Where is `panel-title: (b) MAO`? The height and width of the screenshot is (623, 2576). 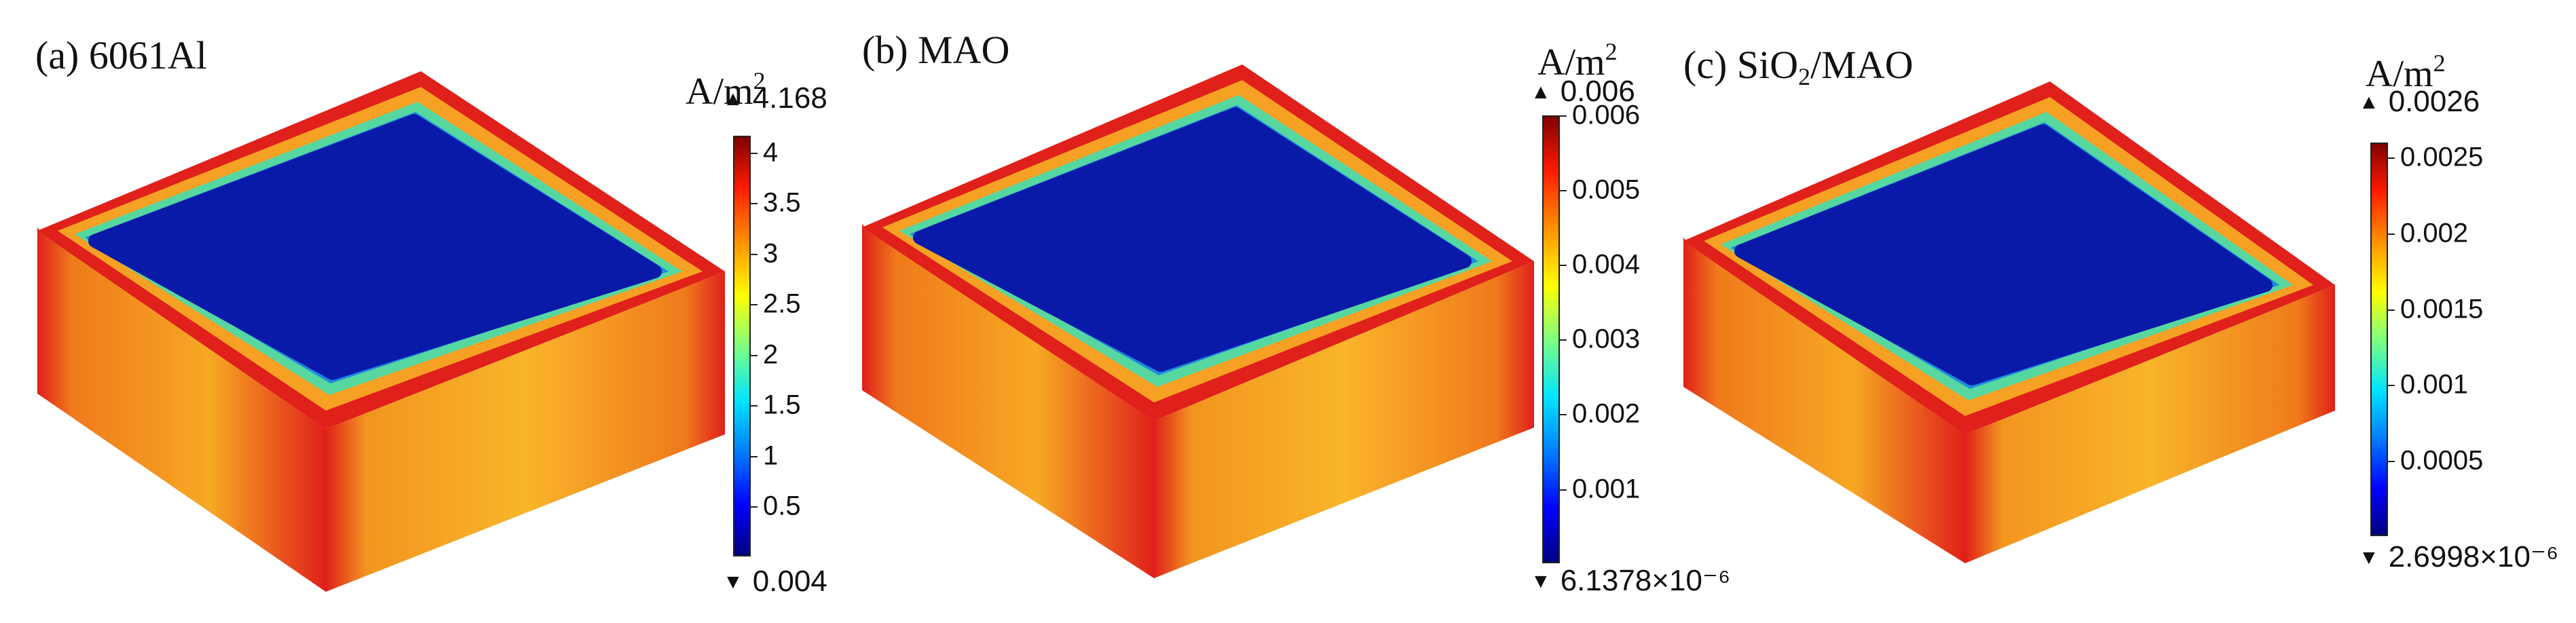
panel-title: (b) MAO is located at coordinates (936, 50).